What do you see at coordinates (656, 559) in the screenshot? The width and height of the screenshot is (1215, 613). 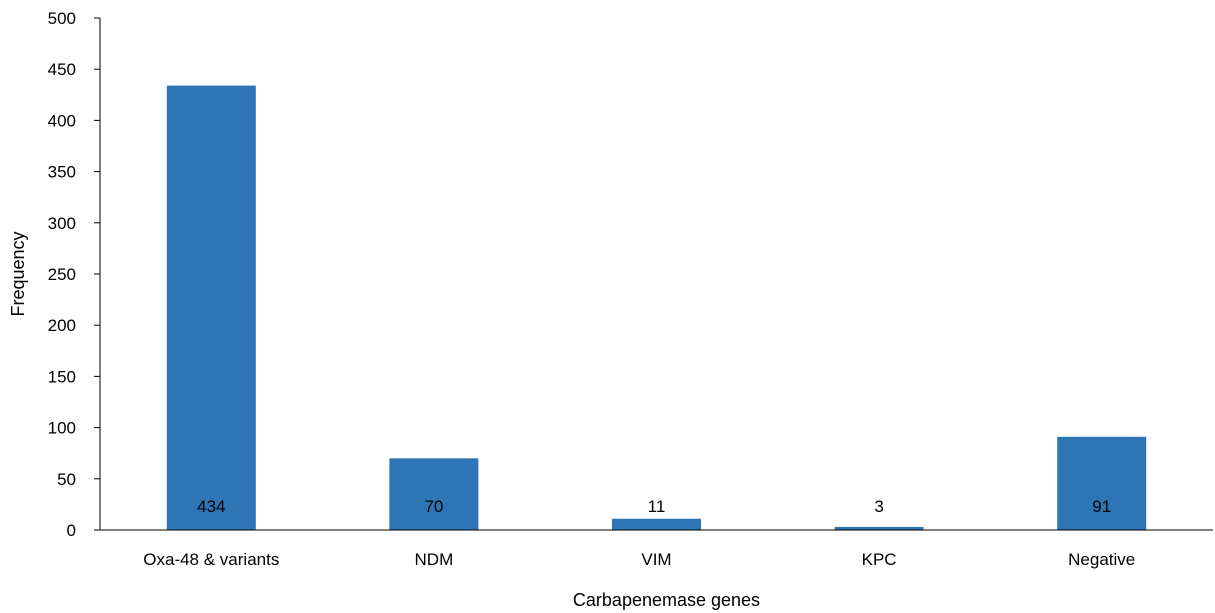 I see `x-tick-label: VIM` at bounding box center [656, 559].